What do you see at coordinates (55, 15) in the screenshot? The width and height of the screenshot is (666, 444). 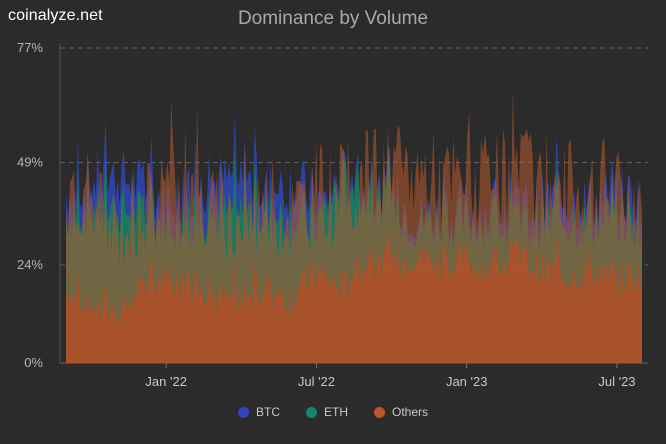 I see `brand-logo-text: coinalyze.net` at bounding box center [55, 15].